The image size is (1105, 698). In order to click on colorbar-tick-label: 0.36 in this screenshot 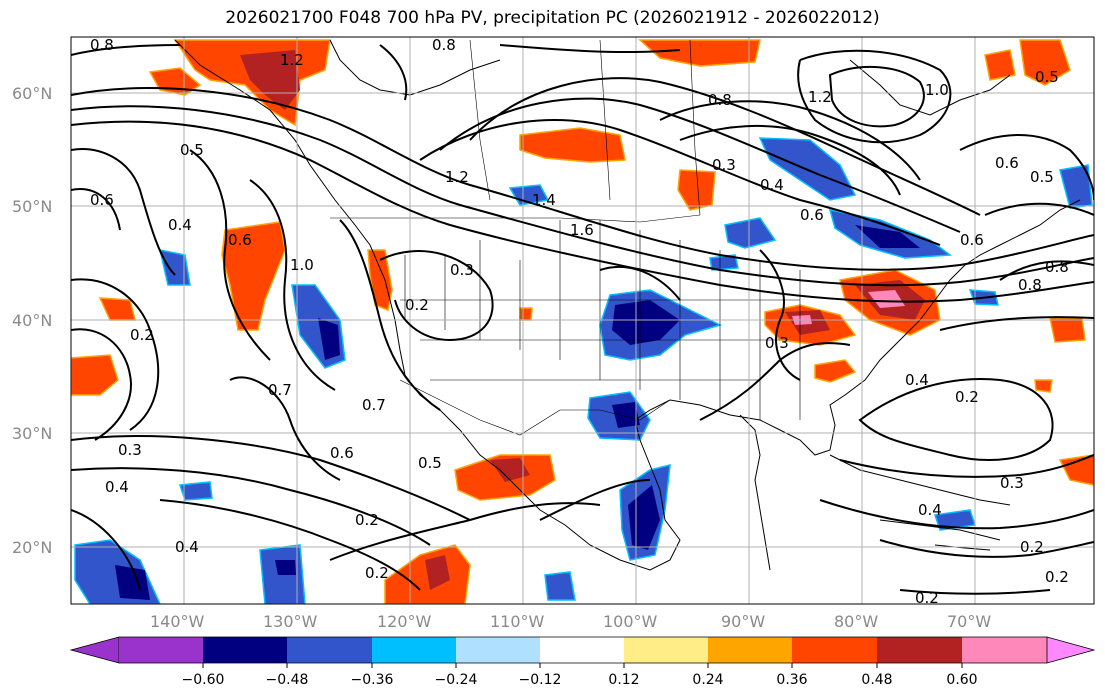, I will do `click(791, 680)`.